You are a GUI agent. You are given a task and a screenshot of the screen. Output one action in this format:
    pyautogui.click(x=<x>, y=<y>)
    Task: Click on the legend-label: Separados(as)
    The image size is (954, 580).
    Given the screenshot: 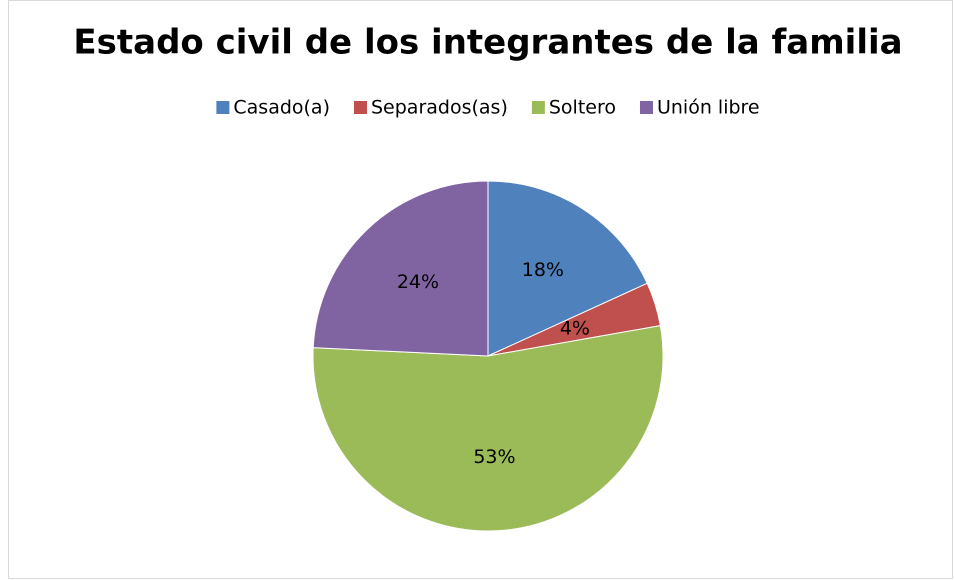 What is the action you would take?
    pyautogui.click(x=439, y=108)
    